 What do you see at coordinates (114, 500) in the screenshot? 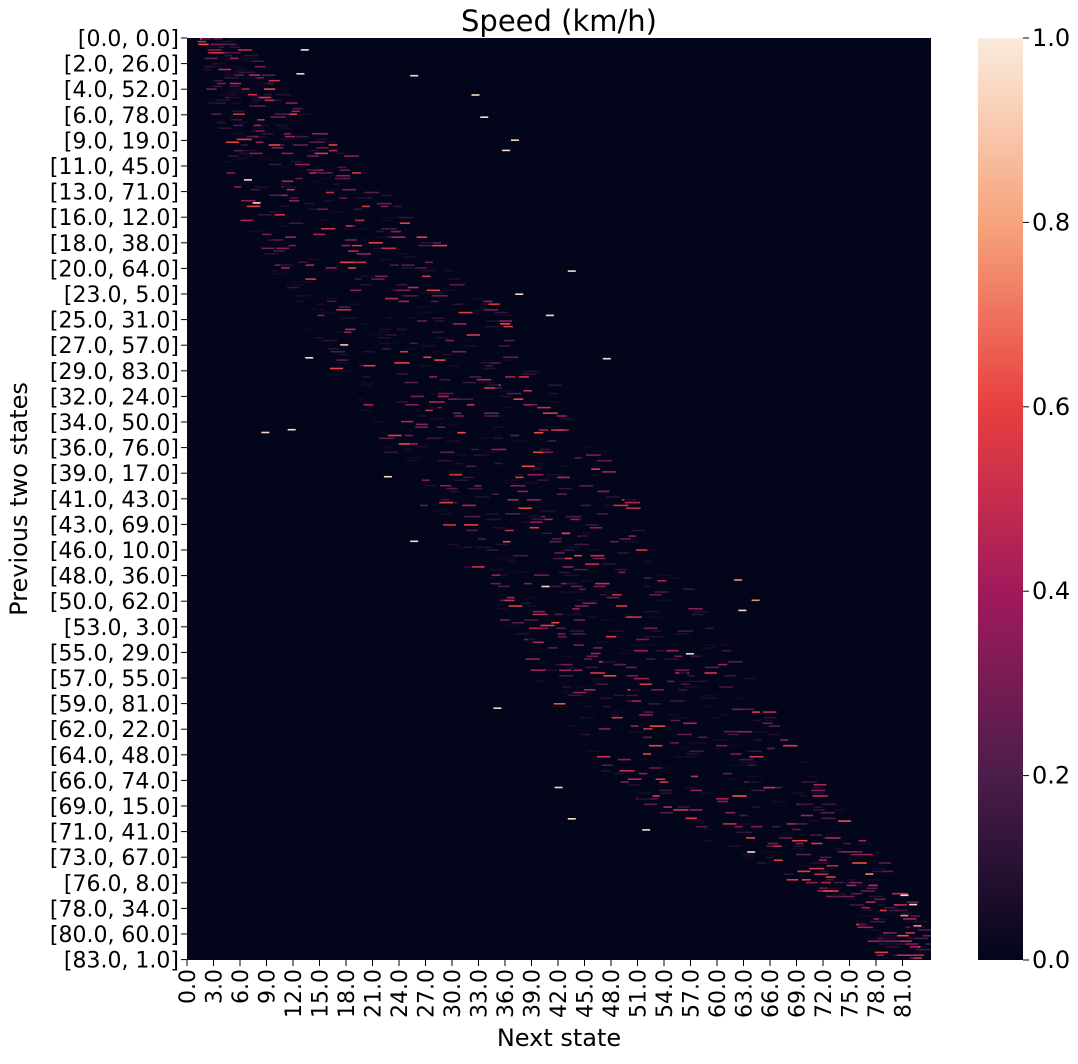
I see `y-tick-label: [41.0, 43.0]` at bounding box center [114, 500].